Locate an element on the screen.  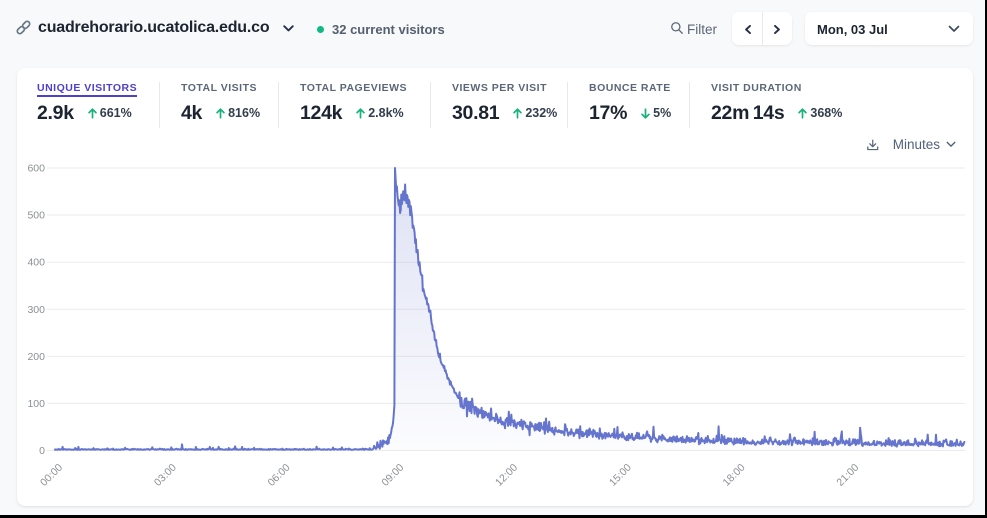
svg-text: 00:00 is located at coordinates (51, 475).